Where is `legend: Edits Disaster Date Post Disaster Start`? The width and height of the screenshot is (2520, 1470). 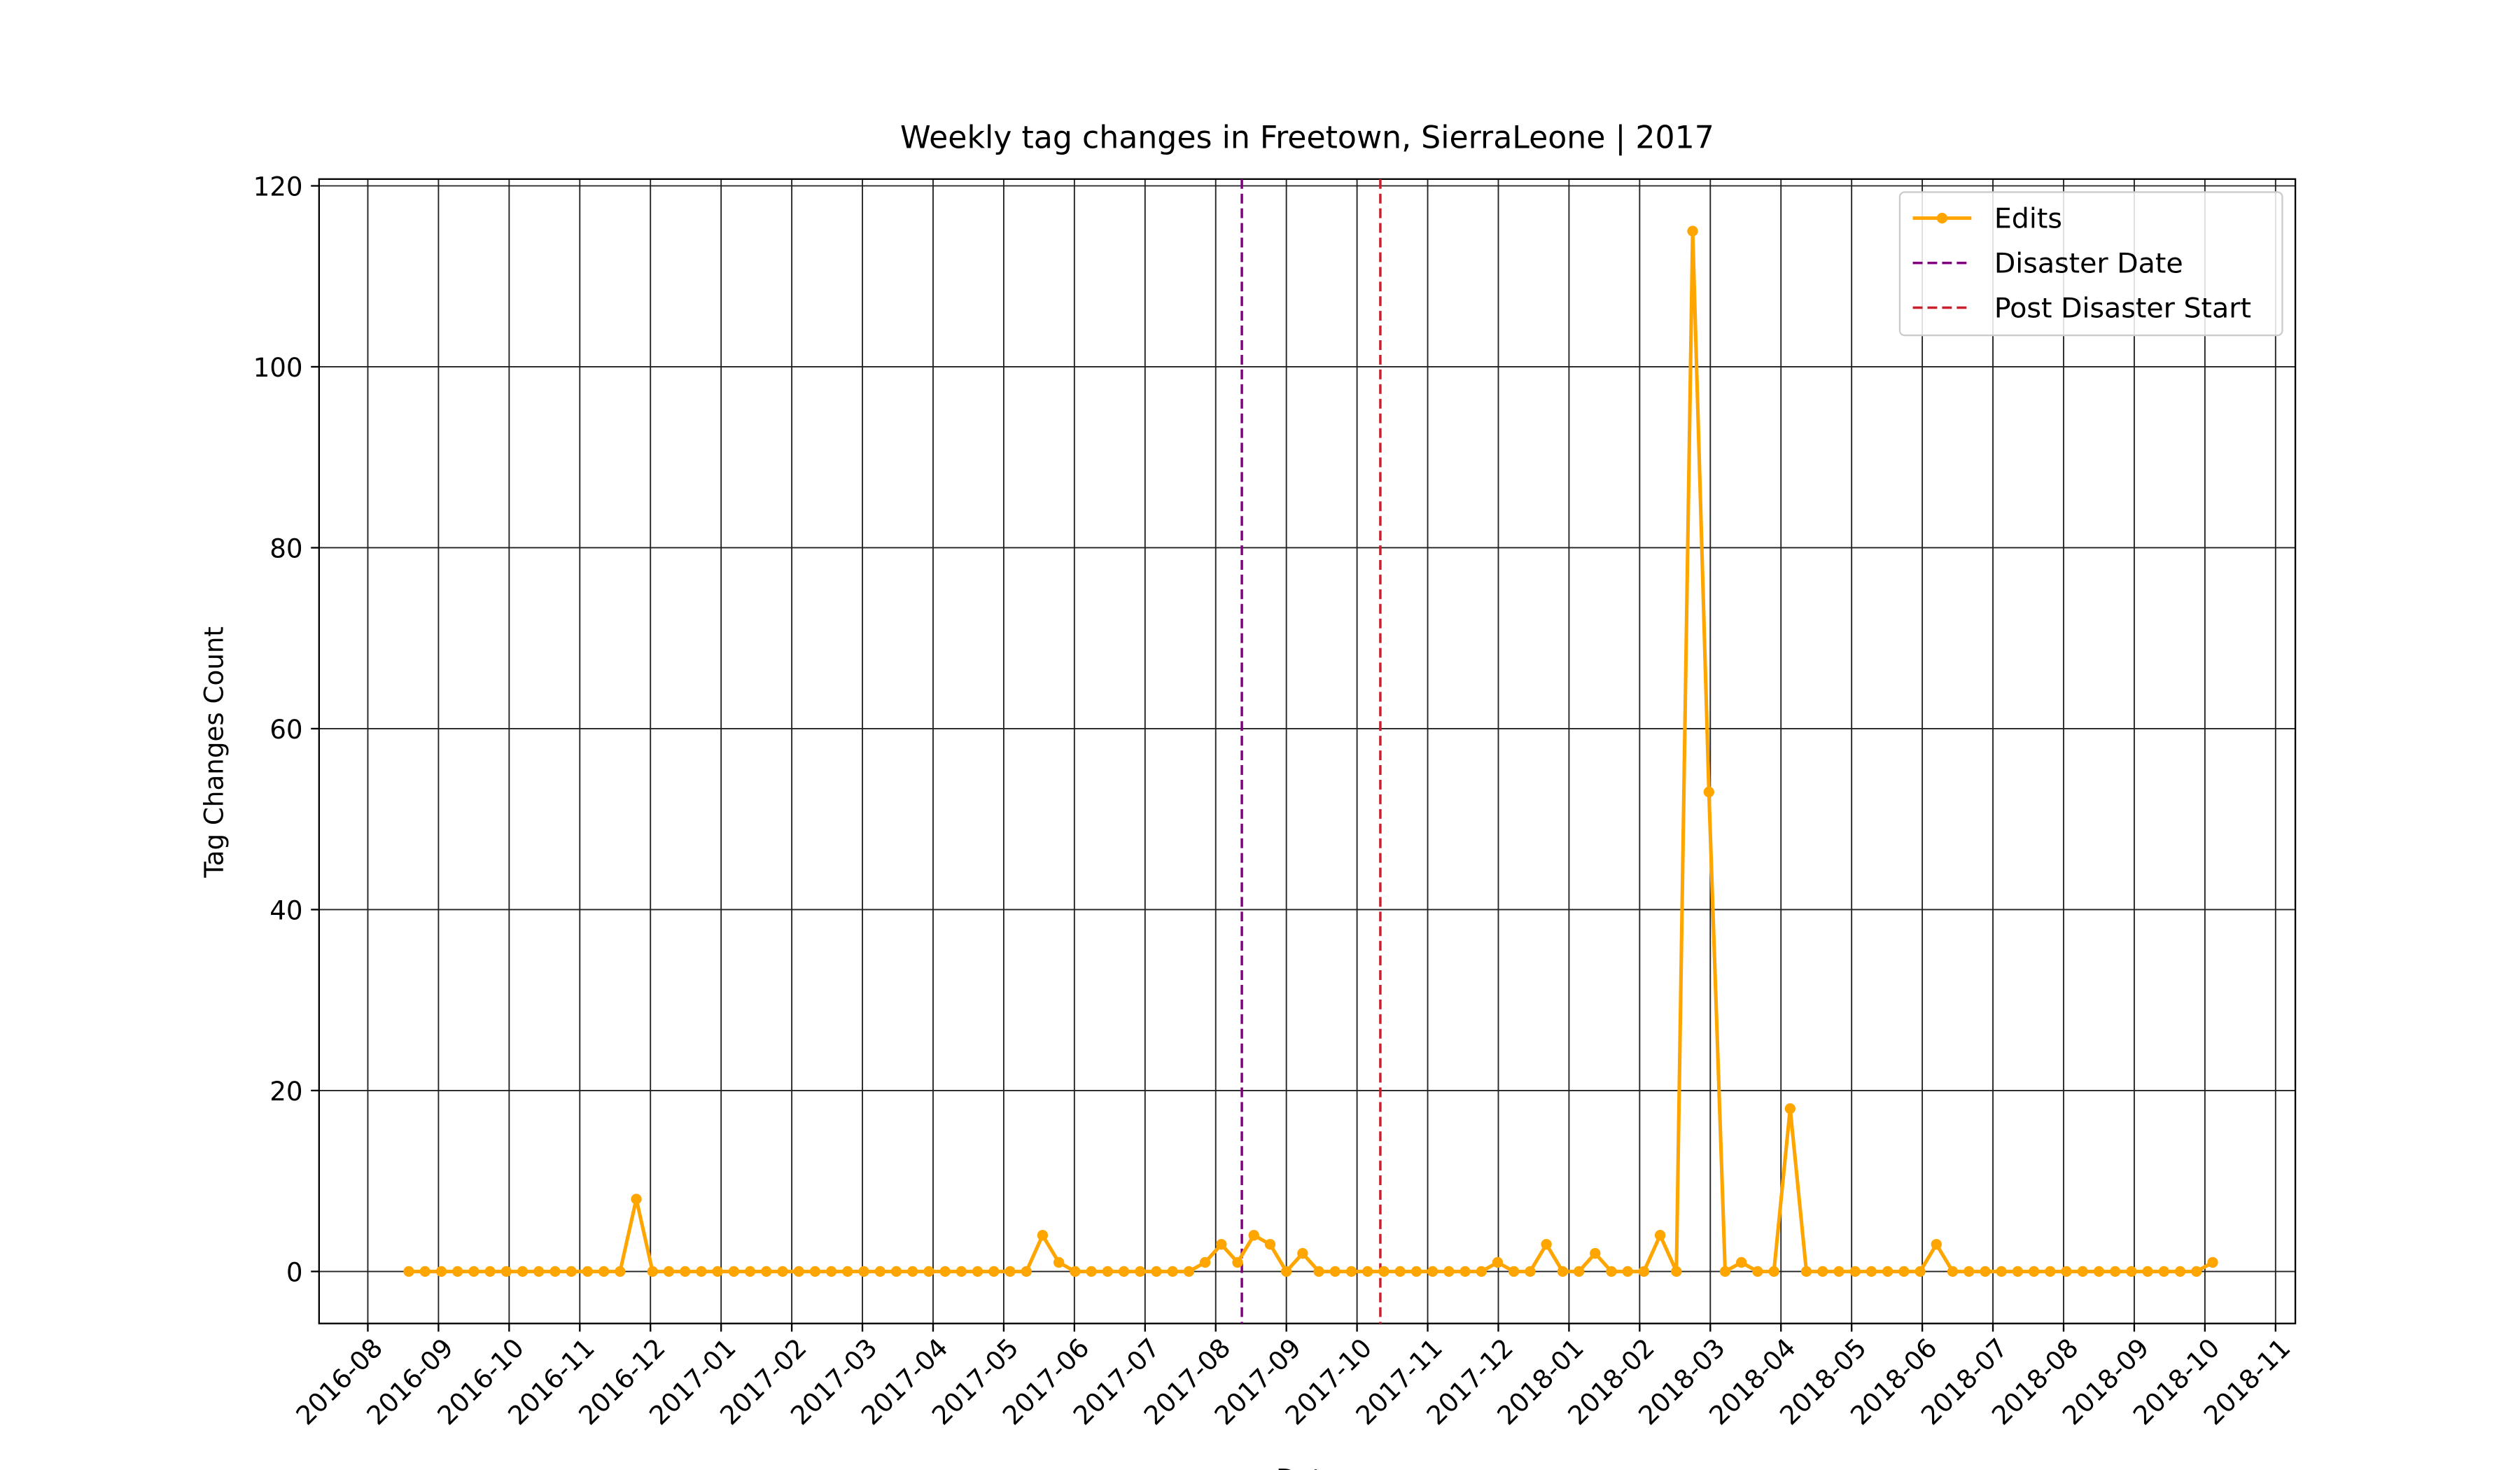
legend: Edits Disaster Date Post Disaster Start is located at coordinates (2090, 264).